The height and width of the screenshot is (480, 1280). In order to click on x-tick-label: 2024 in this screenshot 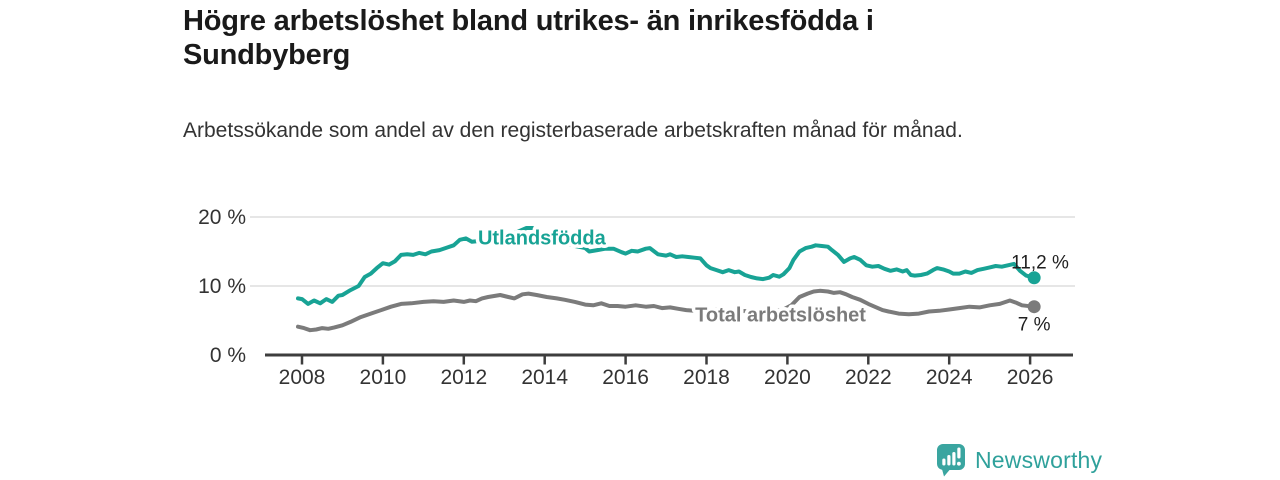, I will do `click(949, 377)`.